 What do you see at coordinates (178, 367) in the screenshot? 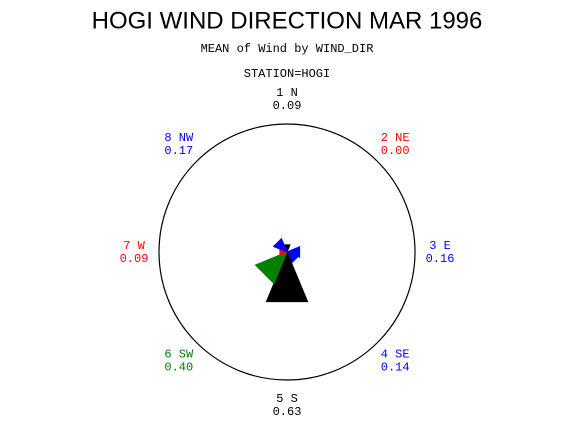
I see `value-label: 0.40` at bounding box center [178, 367].